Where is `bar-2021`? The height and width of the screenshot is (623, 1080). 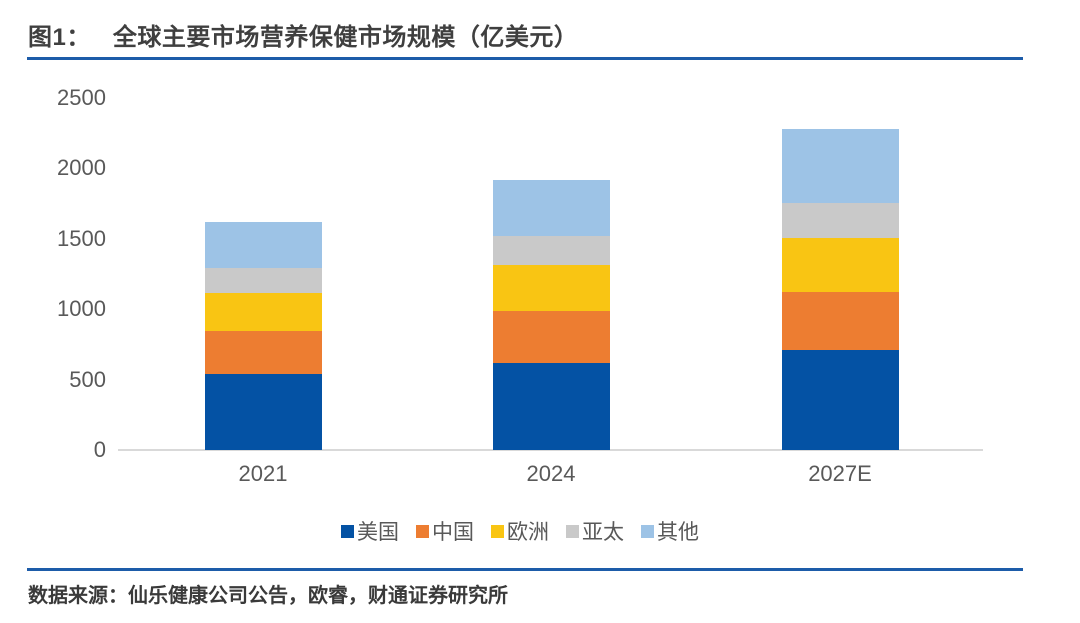 bar-2021 is located at coordinates (263, 335).